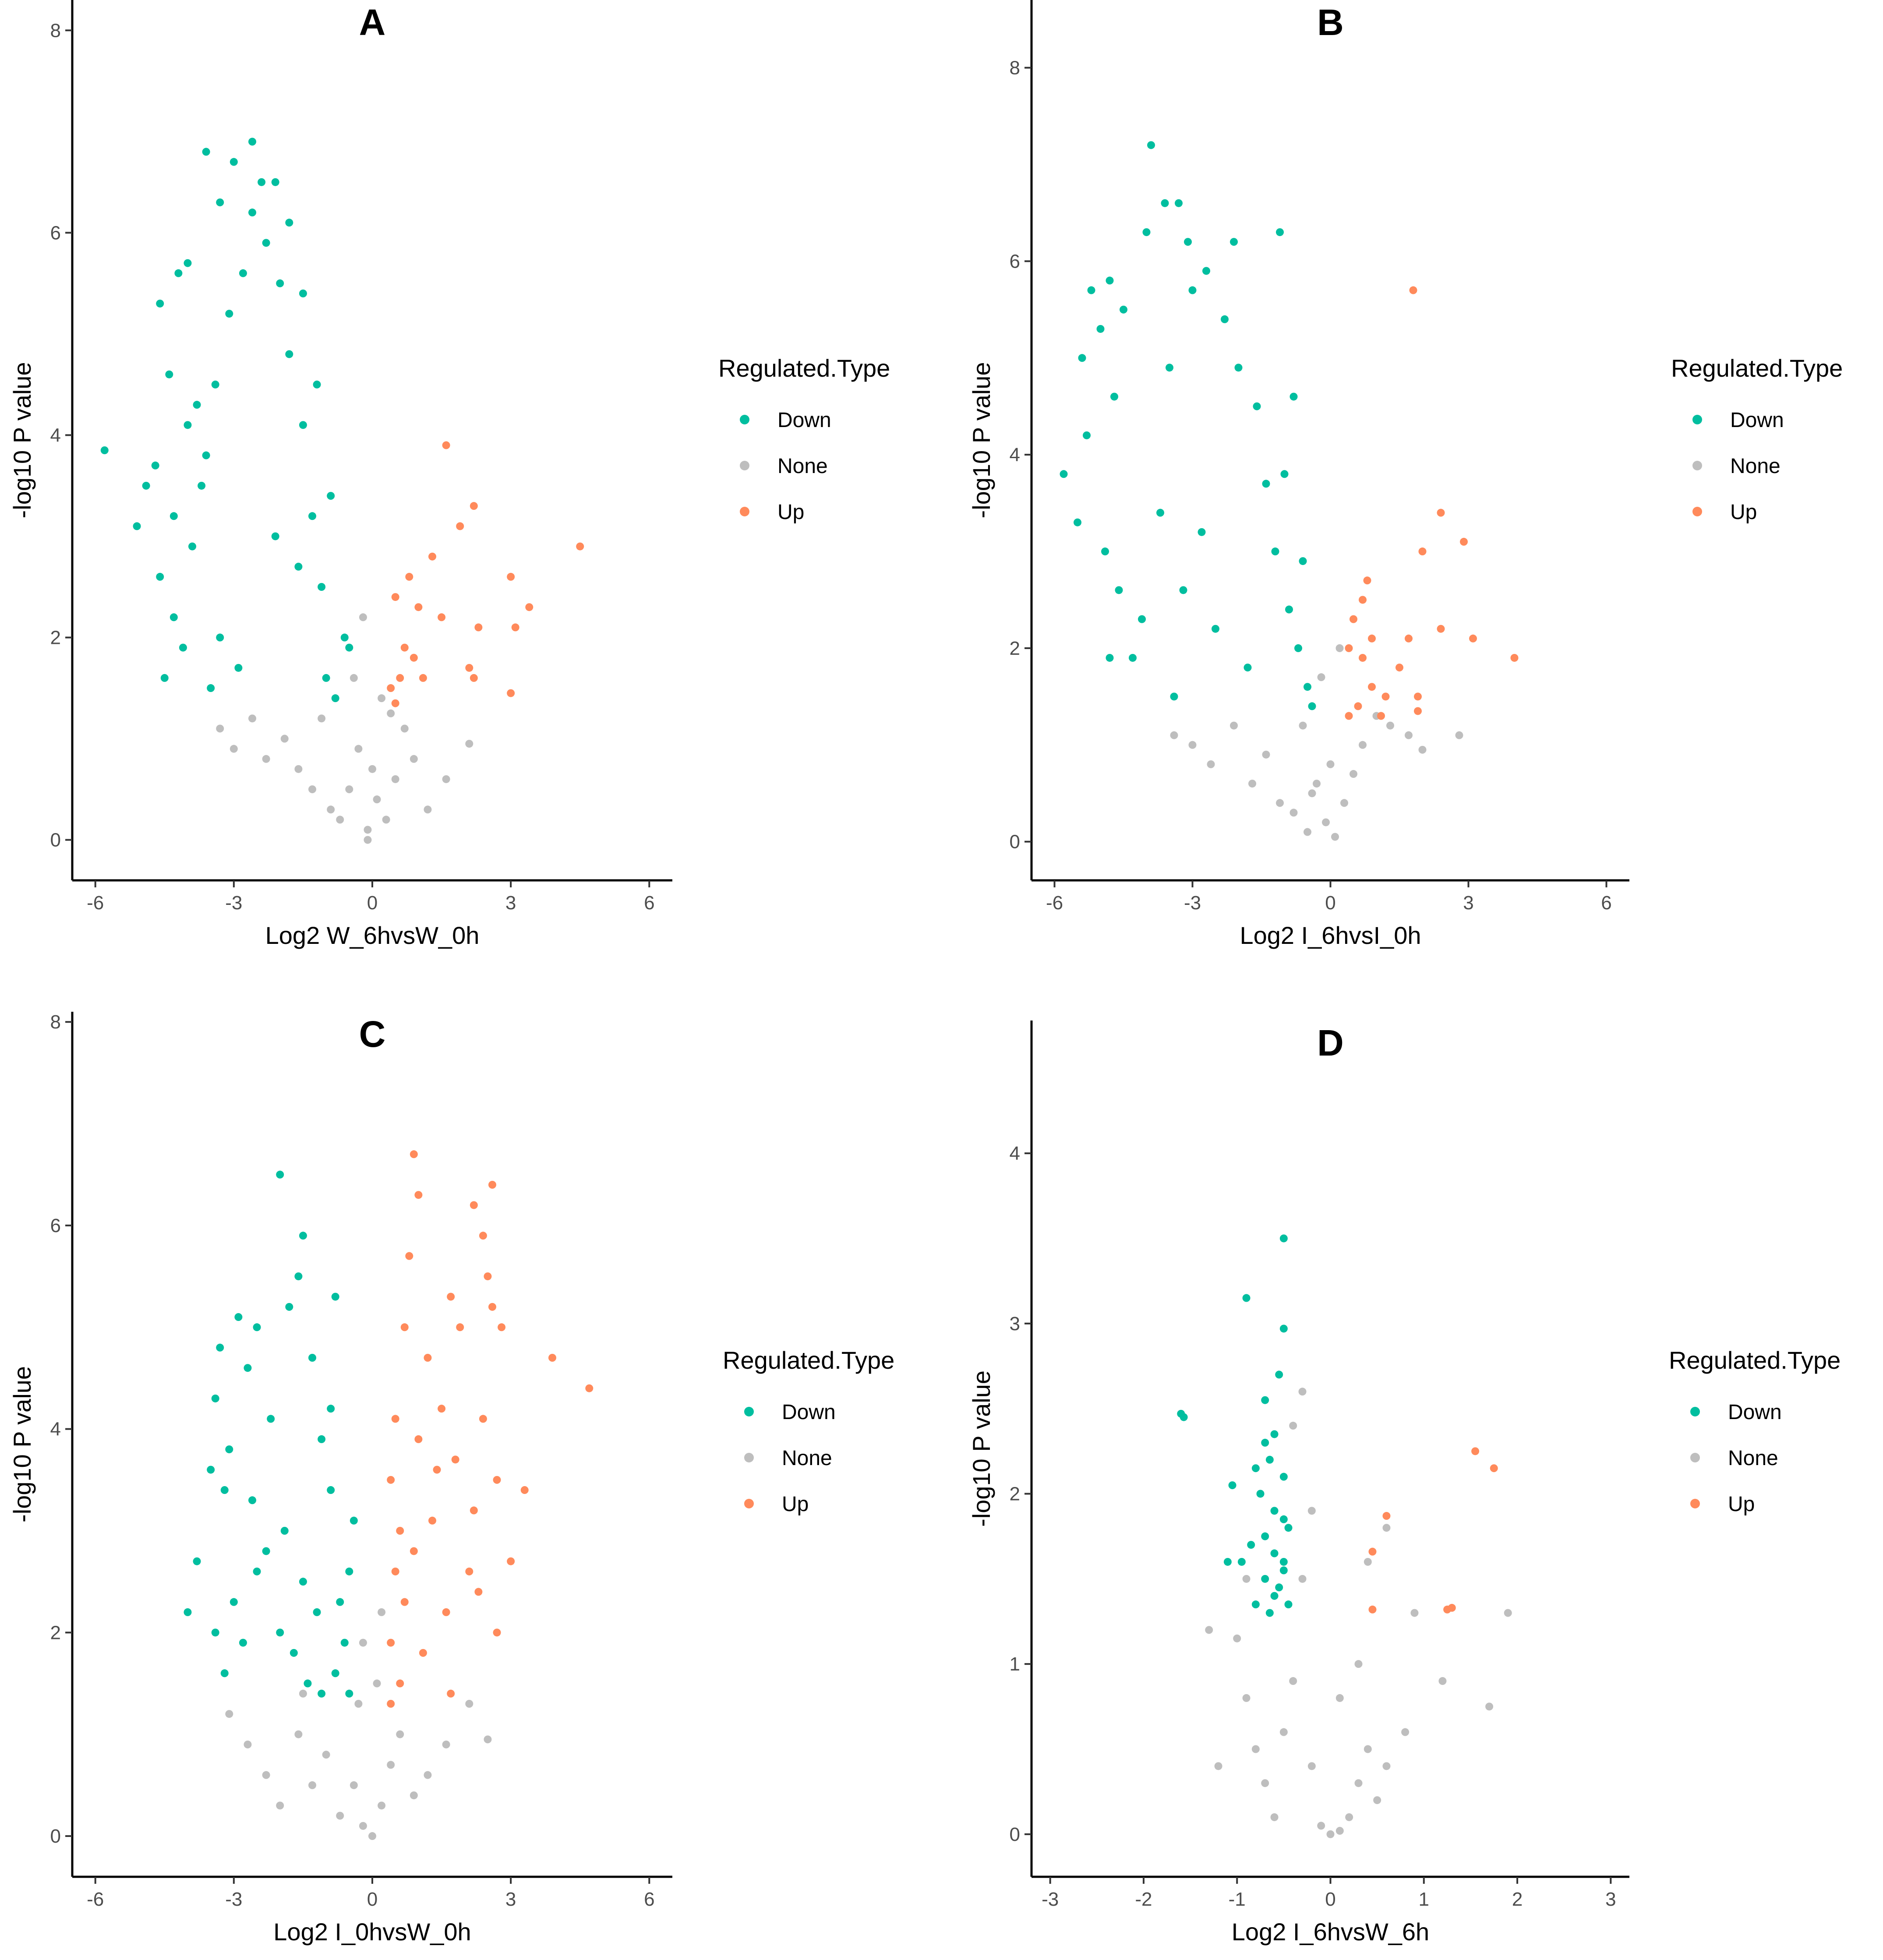 The image size is (1883, 1960). Describe the element at coordinates (649, 903) in the screenshot. I see `x-tick-label: 6` at that location.